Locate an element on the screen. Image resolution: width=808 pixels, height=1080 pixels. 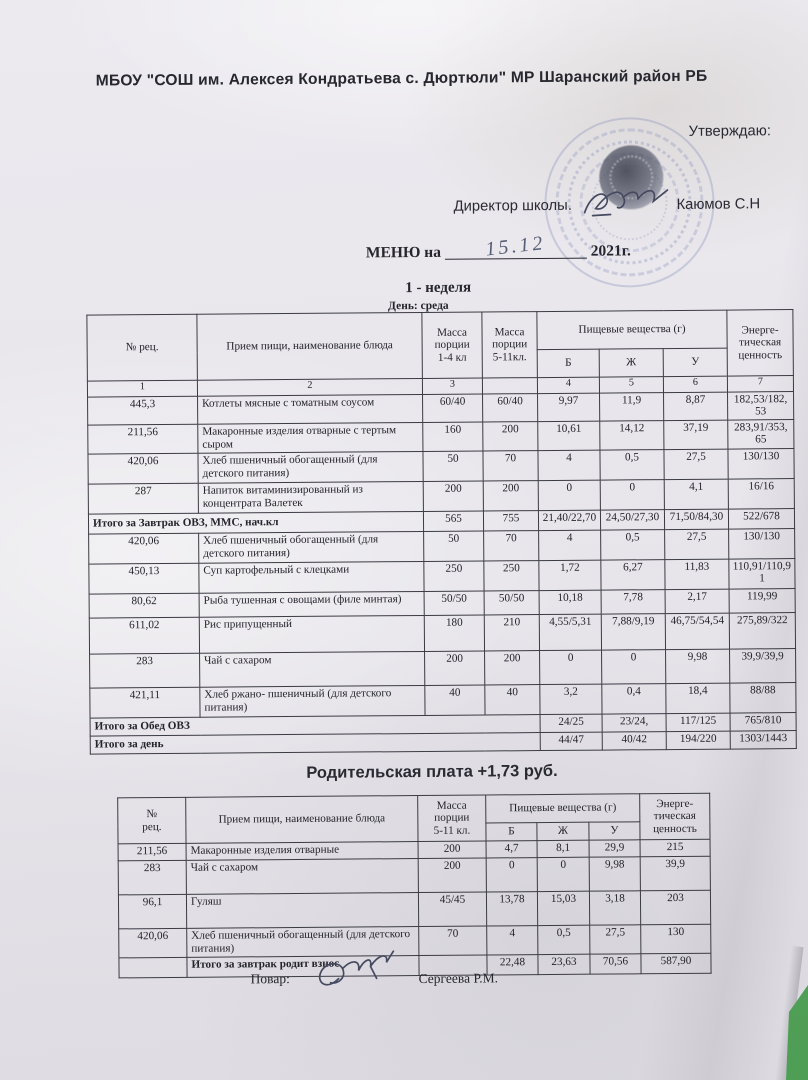
column-header-rec: № рец. is located at coordinates (152, 820).